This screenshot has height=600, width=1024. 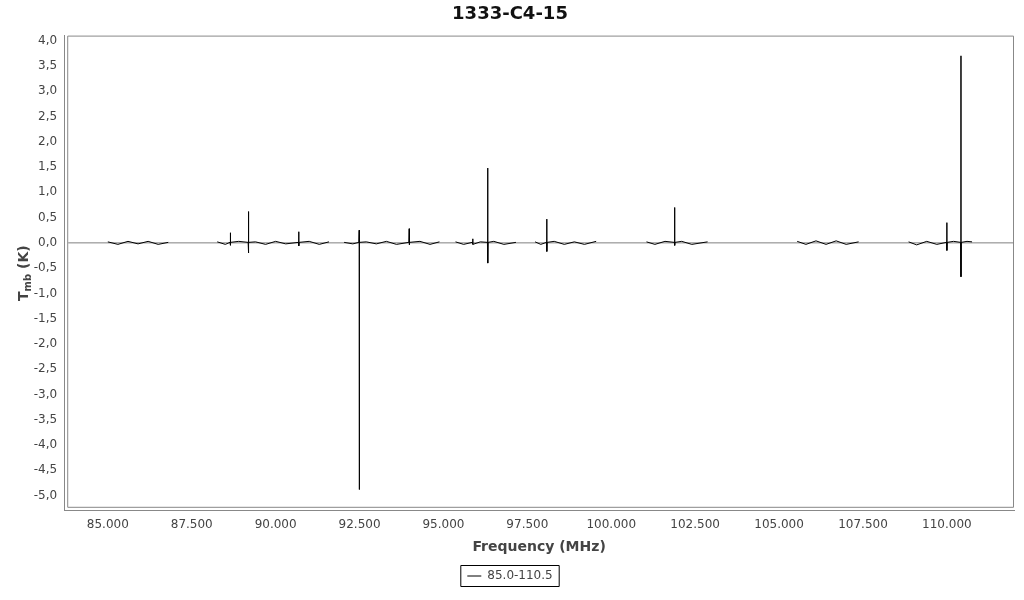 What do you see at coordinates (48, 115) in the screenshot?
I see `y-tick-label: 2,5` at bounding box center [48, 115].